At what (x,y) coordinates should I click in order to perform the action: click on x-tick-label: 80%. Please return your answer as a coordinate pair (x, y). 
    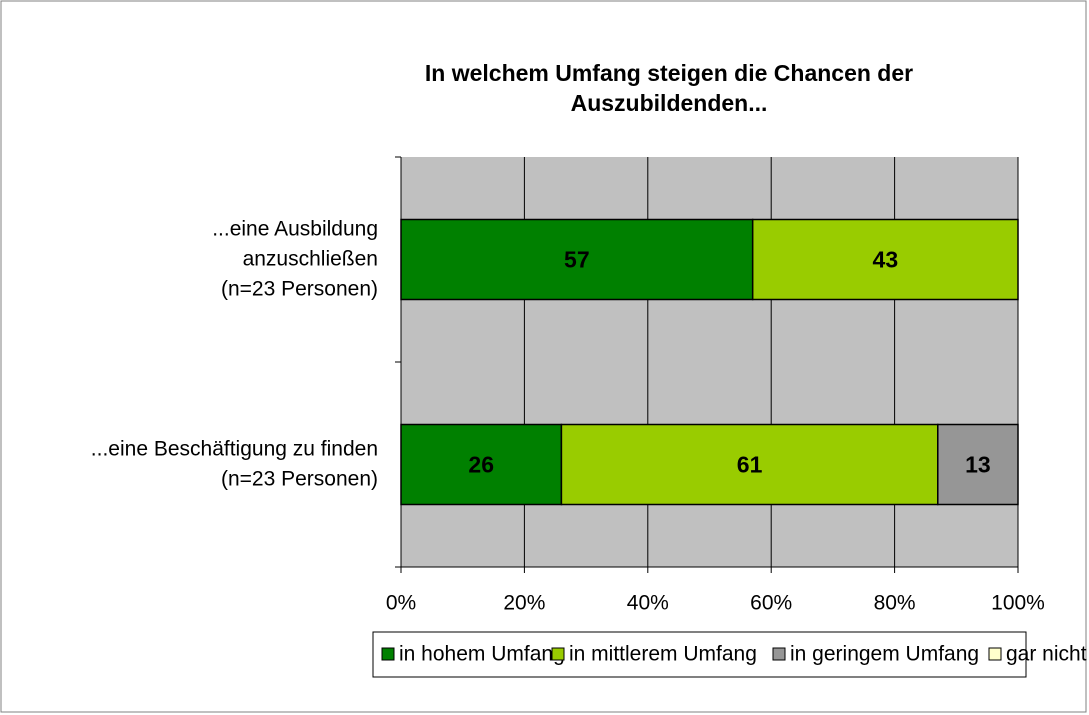
    Looking at the image, I should click on (895, 603).